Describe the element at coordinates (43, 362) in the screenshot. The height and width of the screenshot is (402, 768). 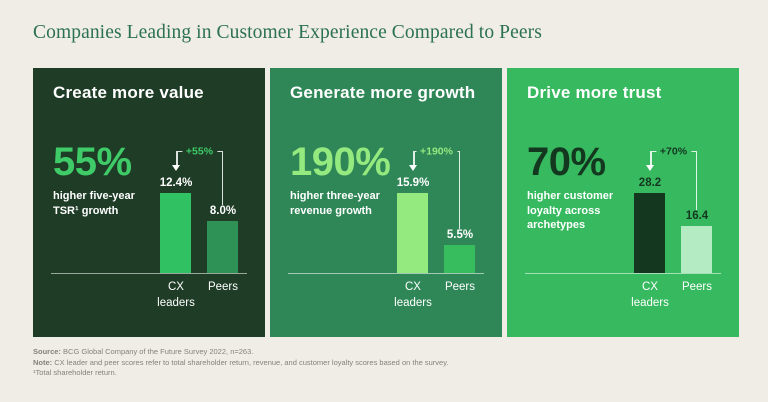
I see `note-label: Note:` at that location.